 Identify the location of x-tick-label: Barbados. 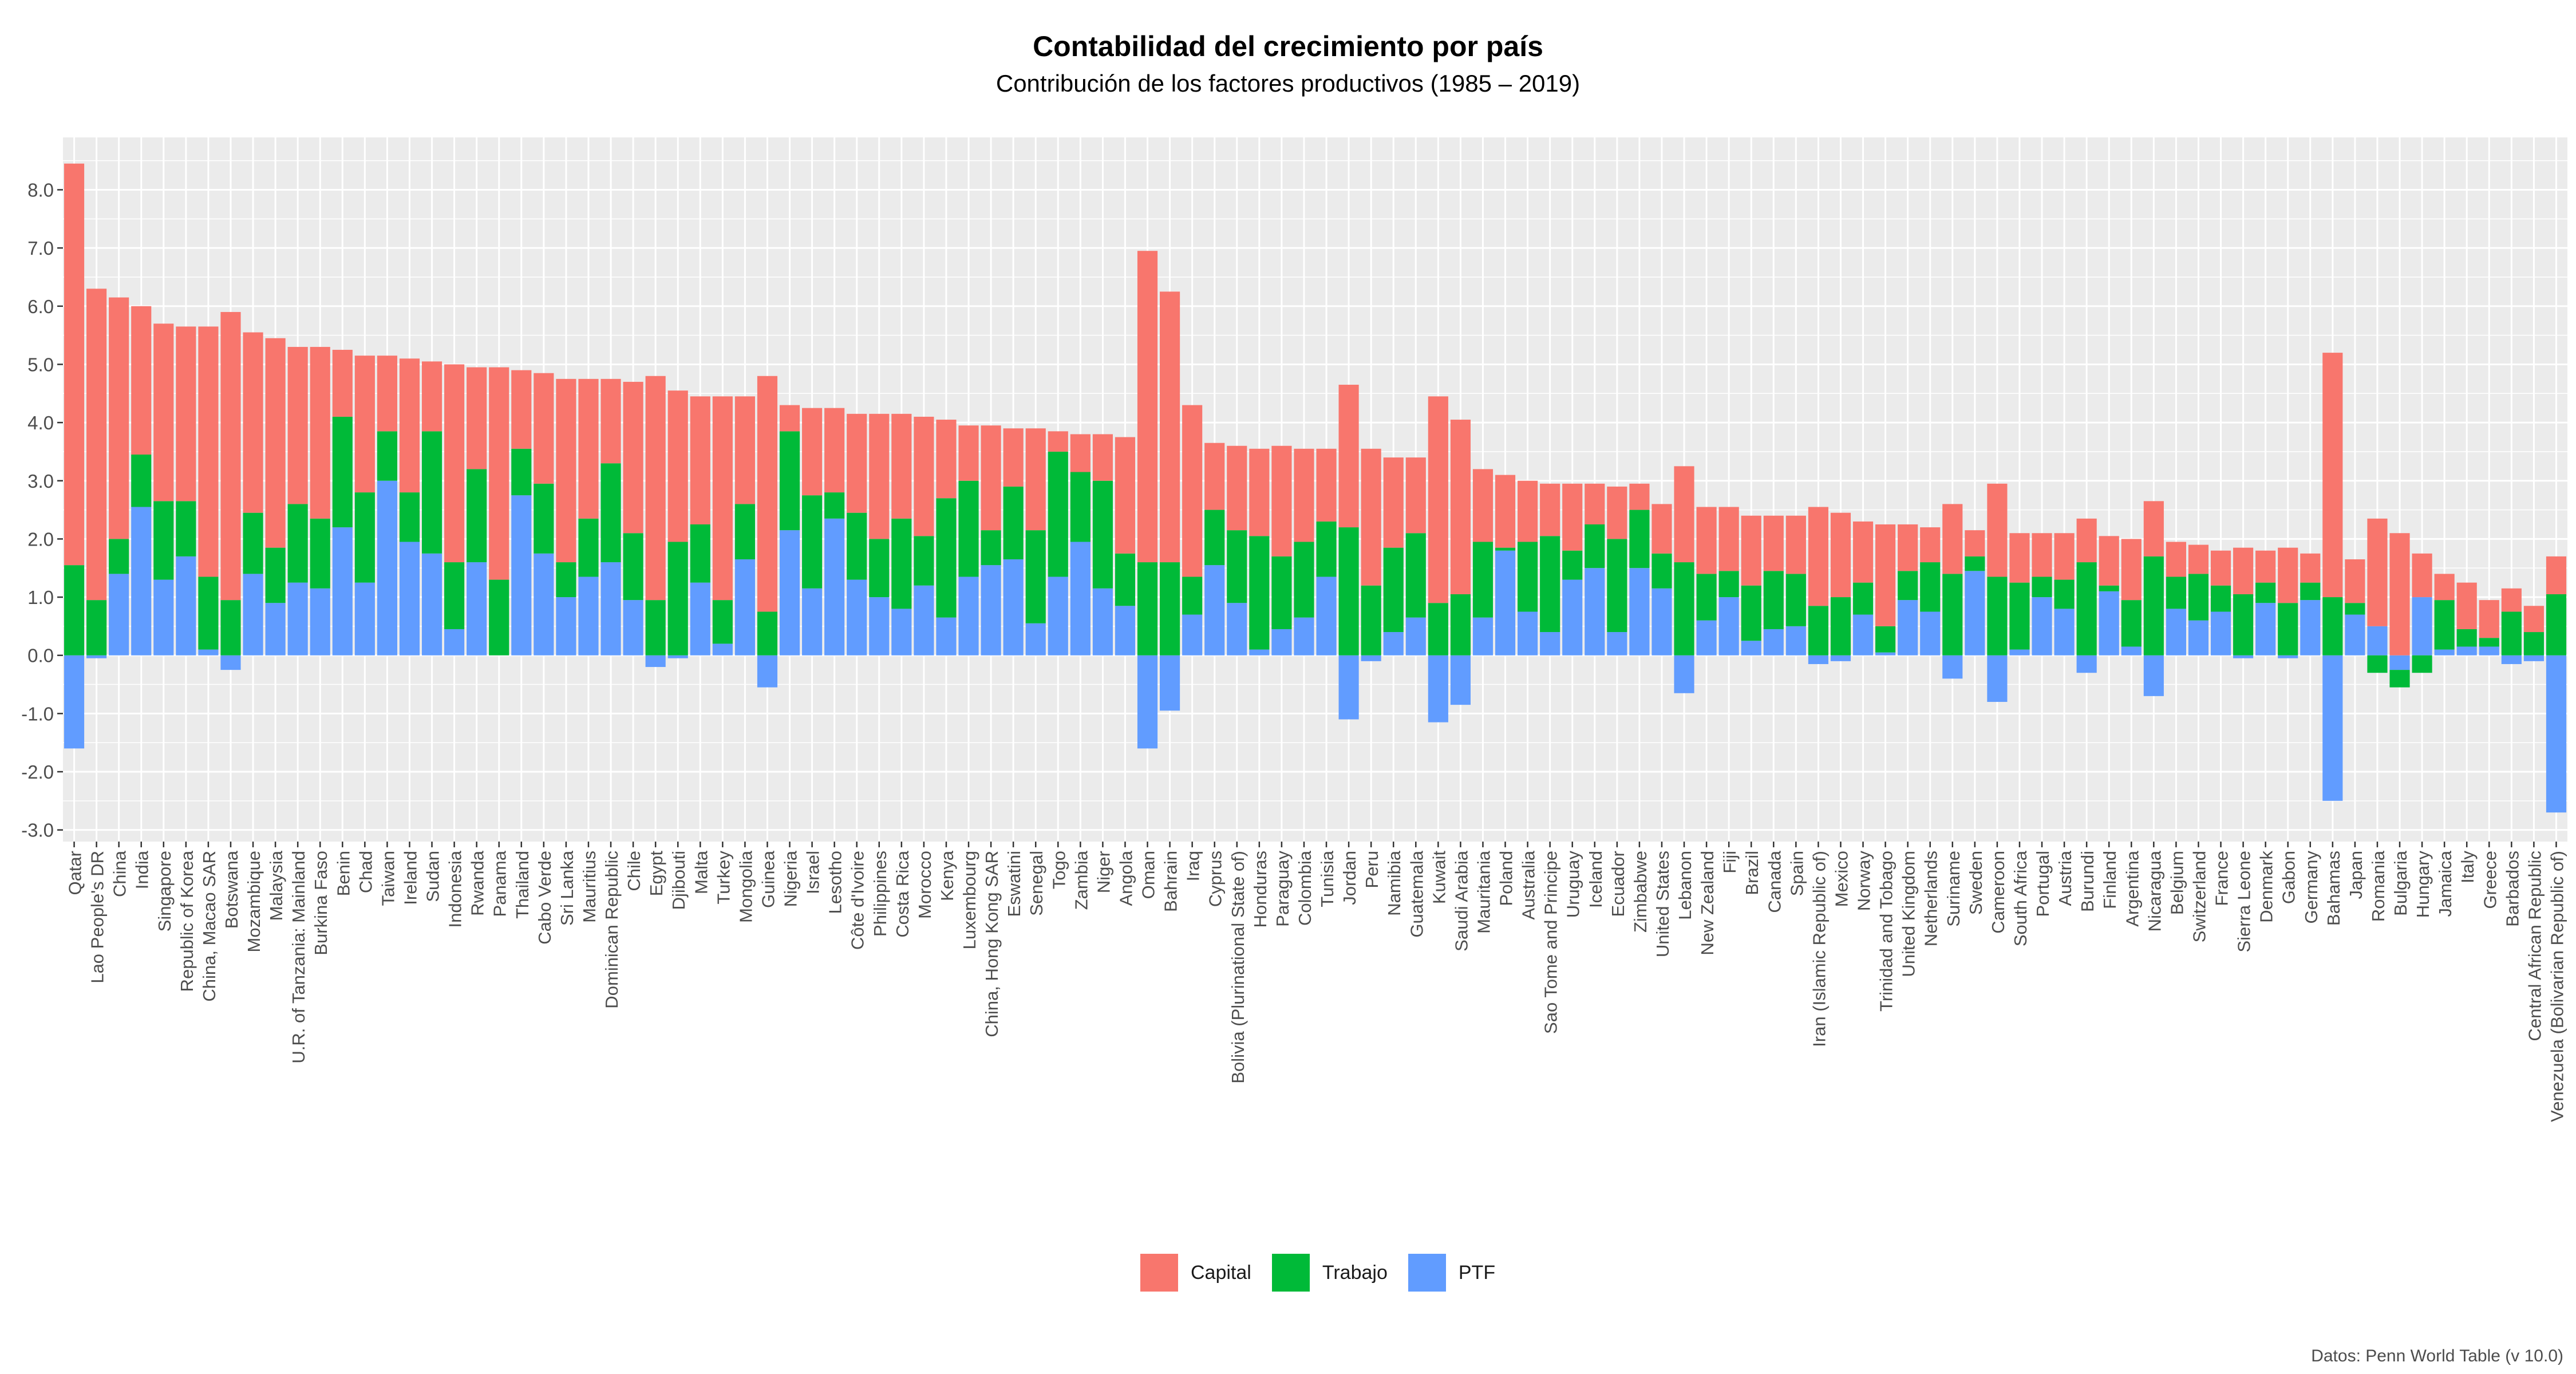
(2512, 889).